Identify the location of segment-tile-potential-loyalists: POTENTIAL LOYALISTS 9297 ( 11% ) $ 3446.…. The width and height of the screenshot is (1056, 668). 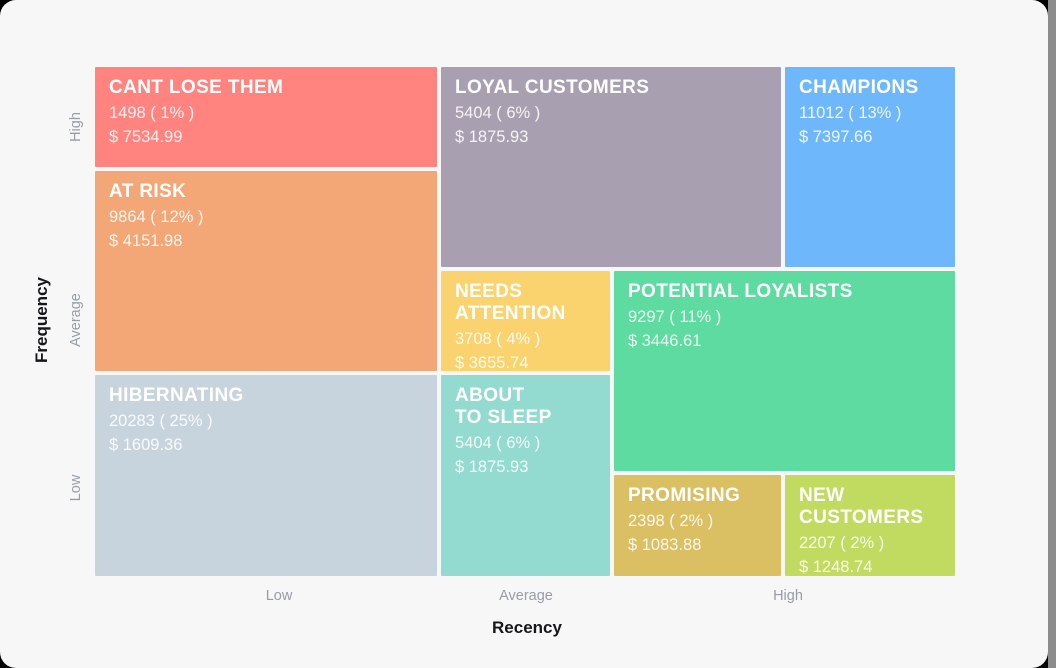
(784, 371).